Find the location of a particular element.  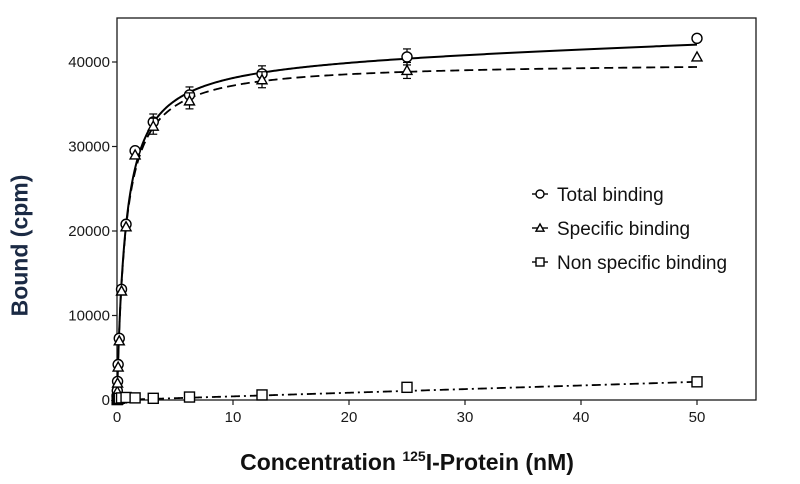

y-axis-title: Bound (cpm) is located at coordinates (20, 245).